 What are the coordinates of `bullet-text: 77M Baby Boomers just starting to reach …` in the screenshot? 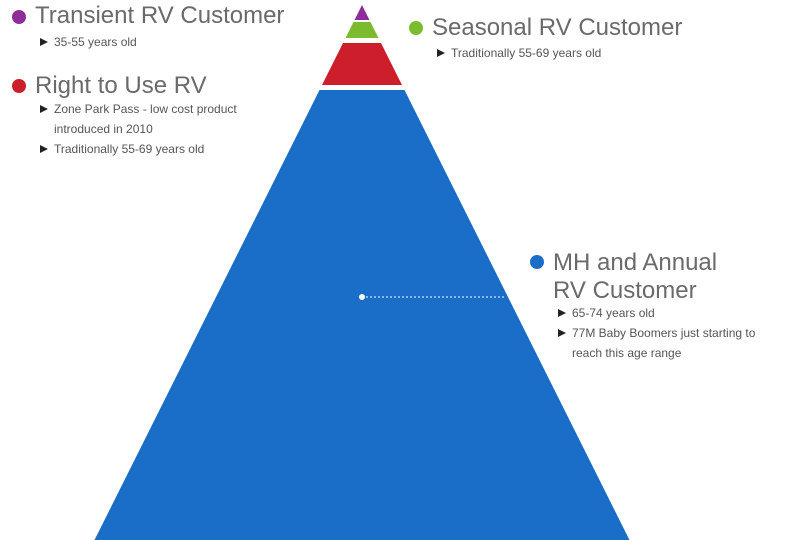 It's located at (664, 343).